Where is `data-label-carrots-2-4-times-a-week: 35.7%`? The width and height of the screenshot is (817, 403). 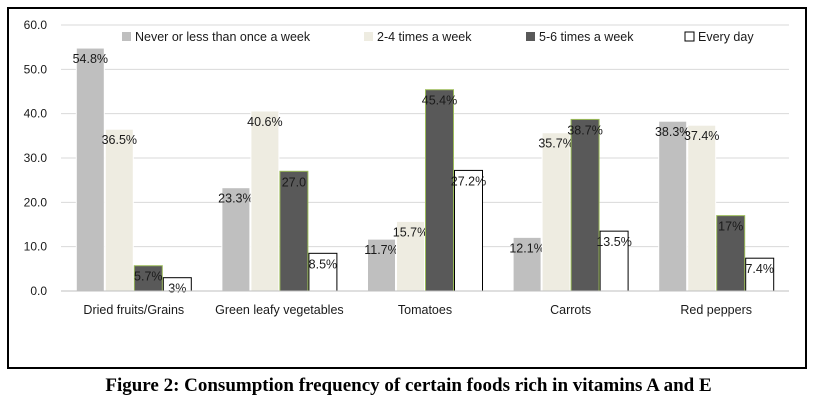
data-label-carrots-2-4-times-a-week: 35.7% is located at coordinates (555, 144).